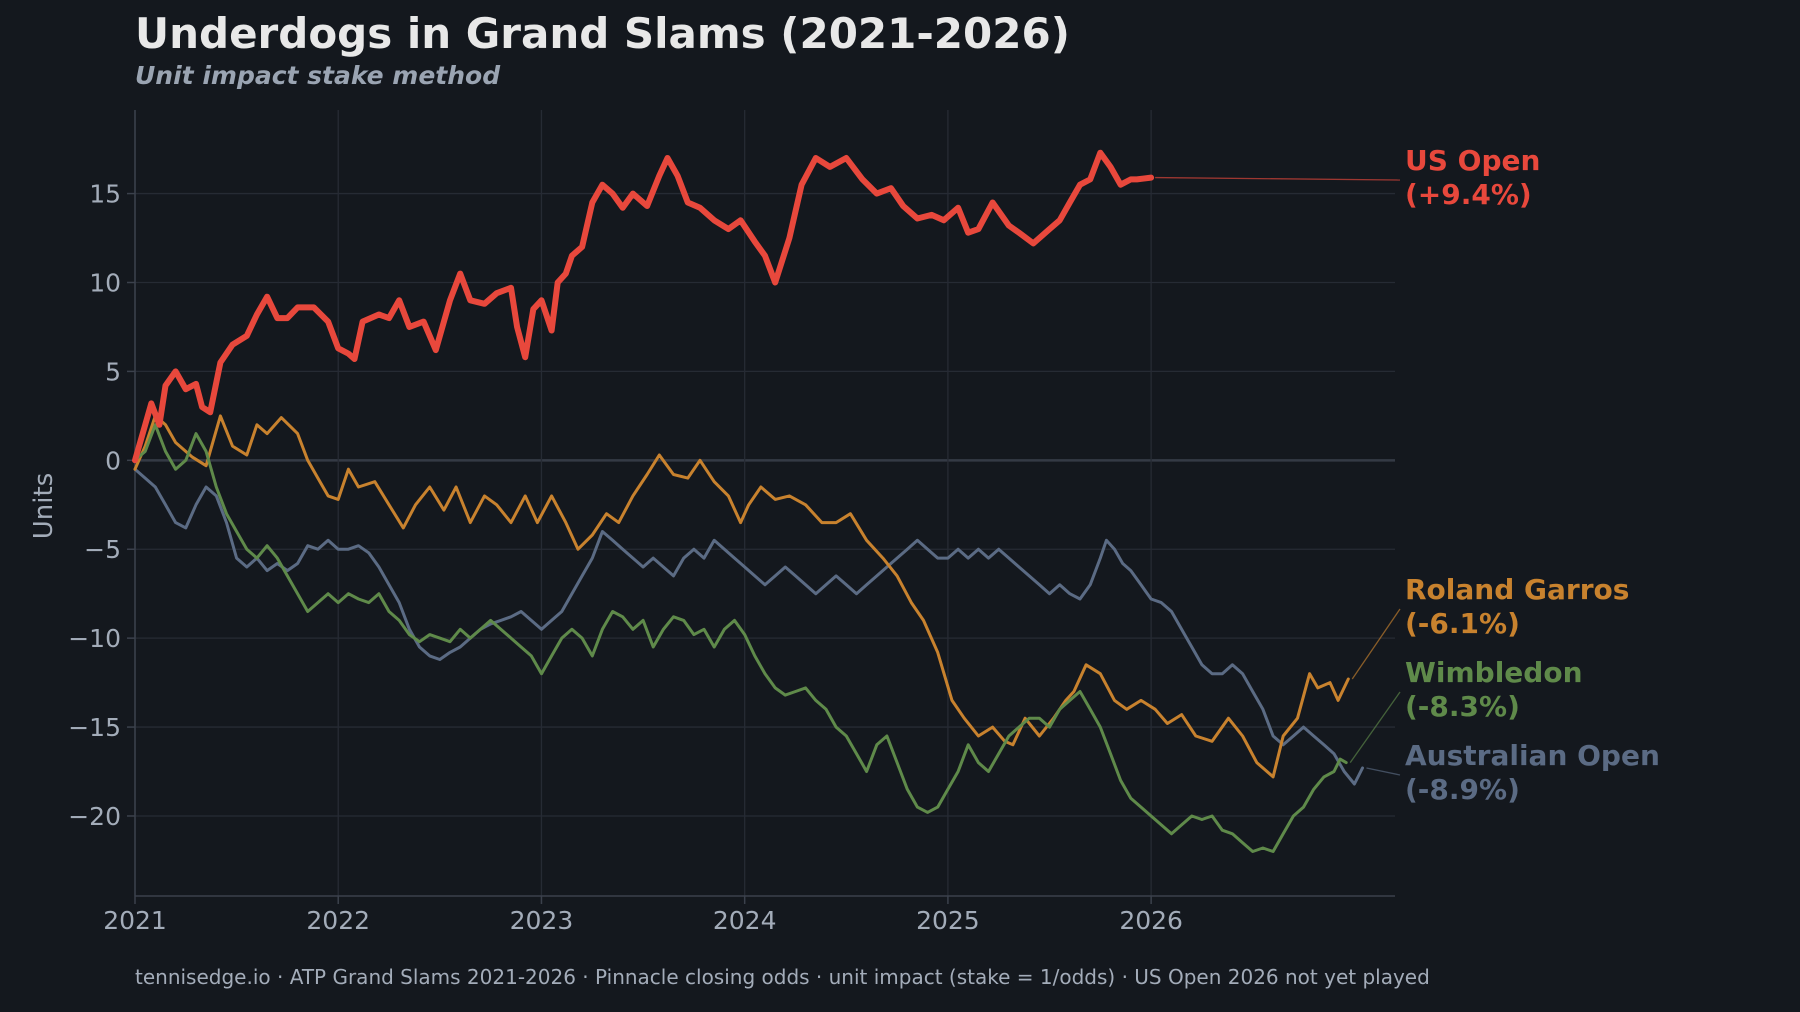 The image size is (1800, 1012). Describe the element at coordinates (1462, 706) in the screenshot. I see `end-label-pct: (-8.3%)` at that location.